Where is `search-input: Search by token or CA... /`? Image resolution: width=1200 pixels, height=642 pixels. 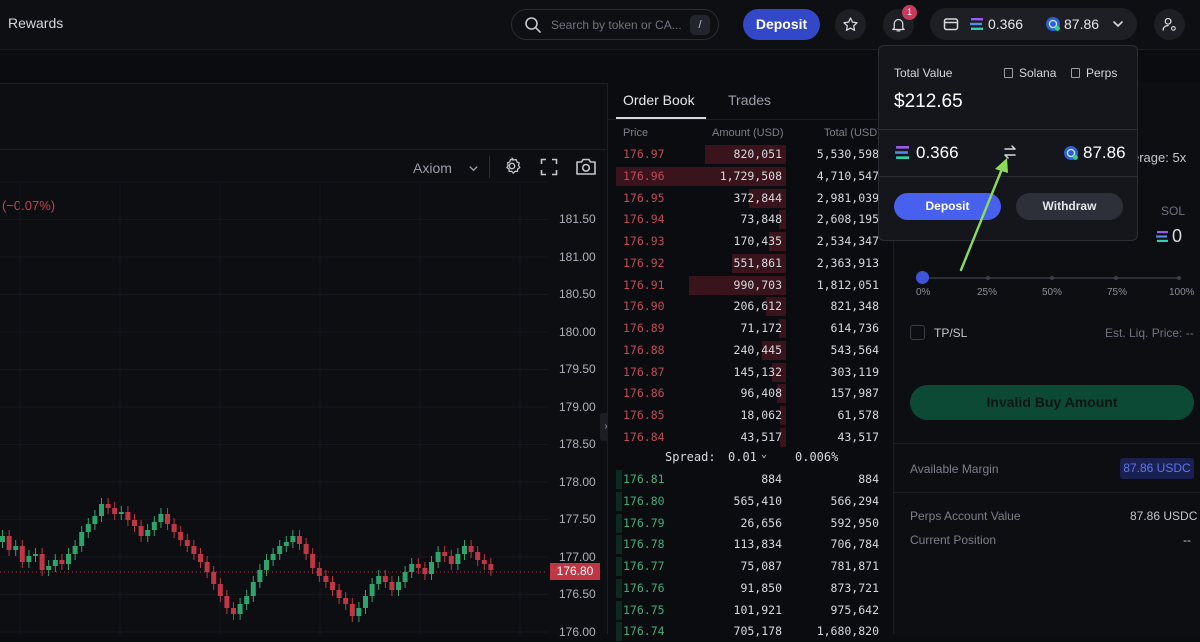
search-input: Search by token or CA... / is located at coordinates (615, 24).